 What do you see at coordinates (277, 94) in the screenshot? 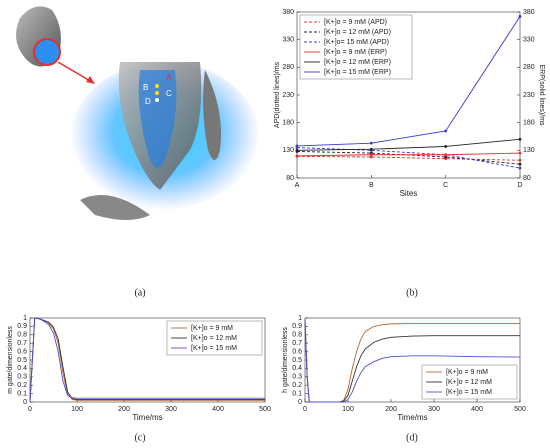
I see `y-axis-label: APD(dotted lines)/ms` at bounding box center [277, 94].